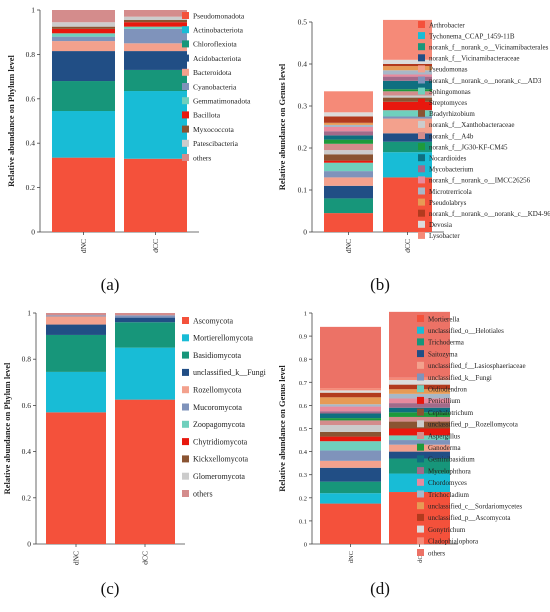 This screenshot has width=550, height=612. What do you see at coordinates (7, 428) in the screenshot?
I see `y-axis-title: Relative abundance on Phylum level` at bounding box center [7, 428].